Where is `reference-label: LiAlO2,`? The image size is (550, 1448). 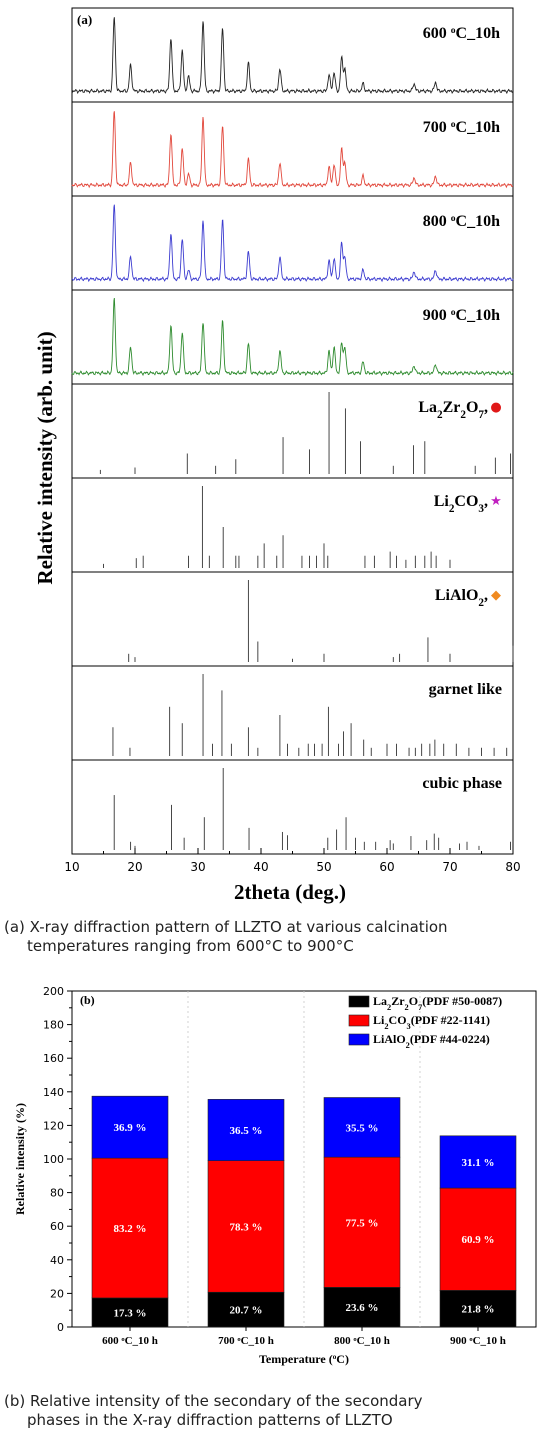
reference-label: LiAlO2, is located at coordinates (461, 598).